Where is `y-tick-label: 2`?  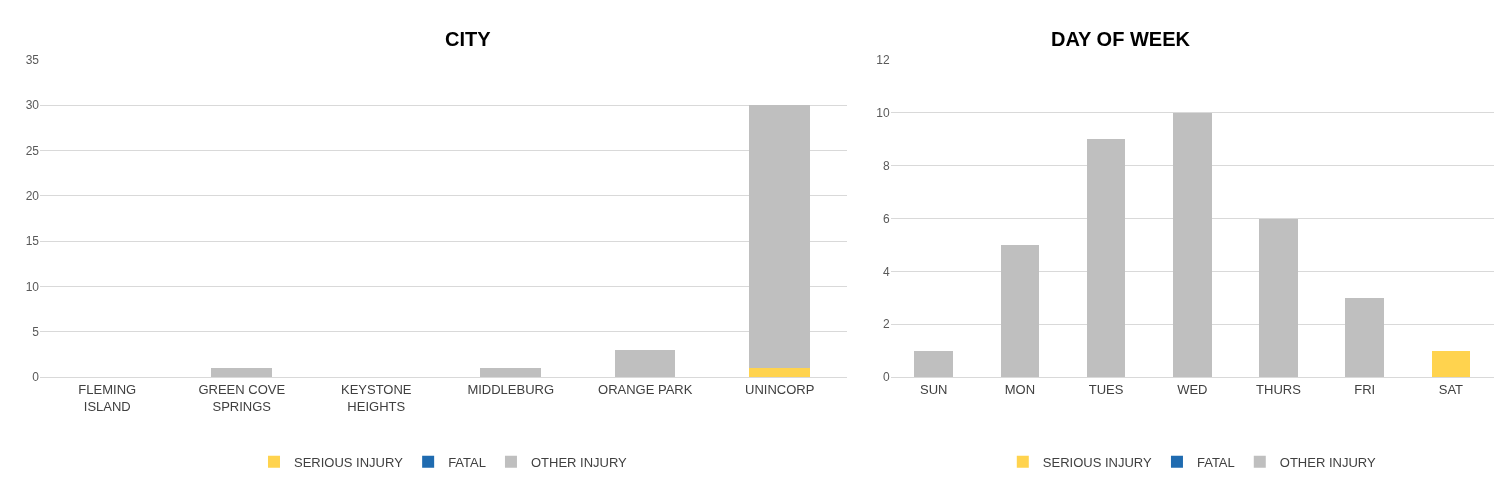 y-tick-label: 2 is located at coordinates (886, 324).